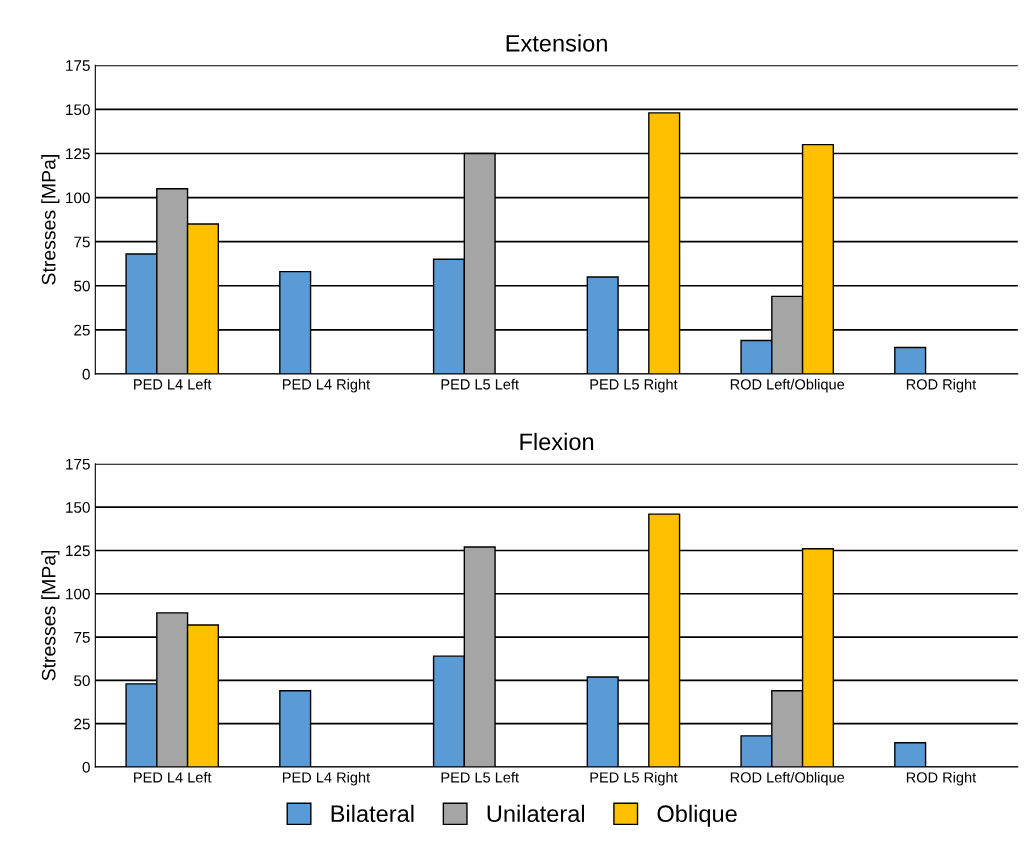 The width and height of the screenshot is (1025, 848). What do you see at coordinates (372, 813) in the screenshot?
I see `legend-label: Bilateral` at bounding box center [372, 813].